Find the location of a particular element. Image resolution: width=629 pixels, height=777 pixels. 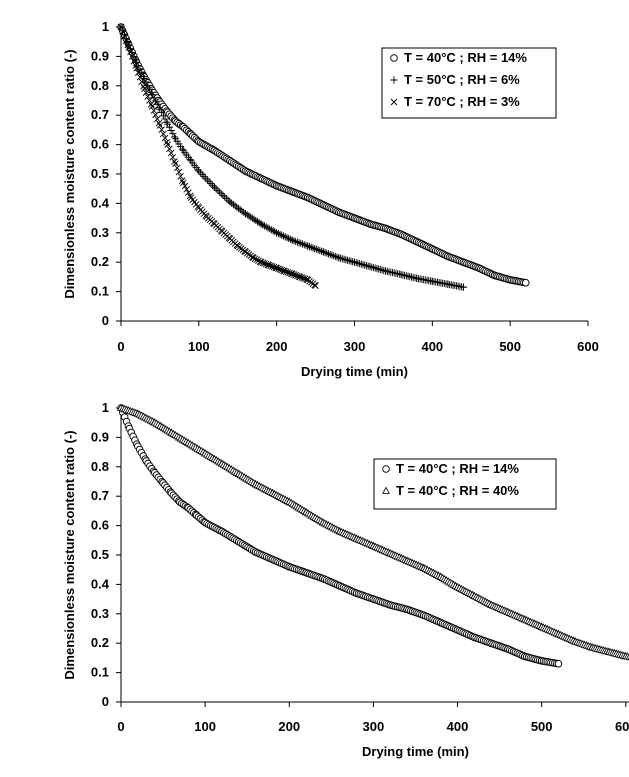

y-tick-label: 0.4 is located at coordinates (100, 202).